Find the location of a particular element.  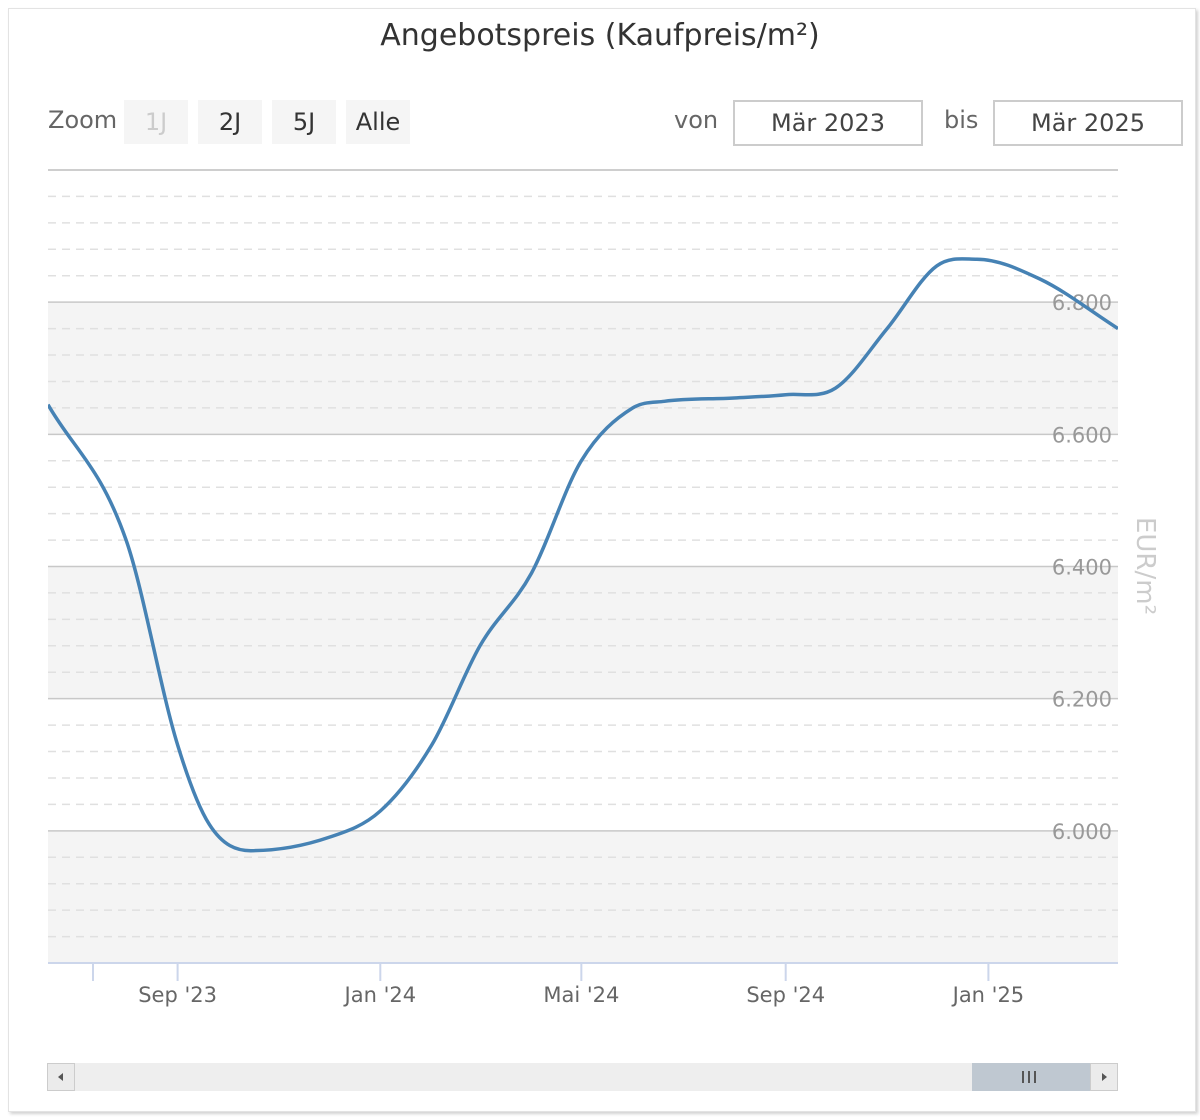

scroll-right-button is located at coordinates (1104, 1077).